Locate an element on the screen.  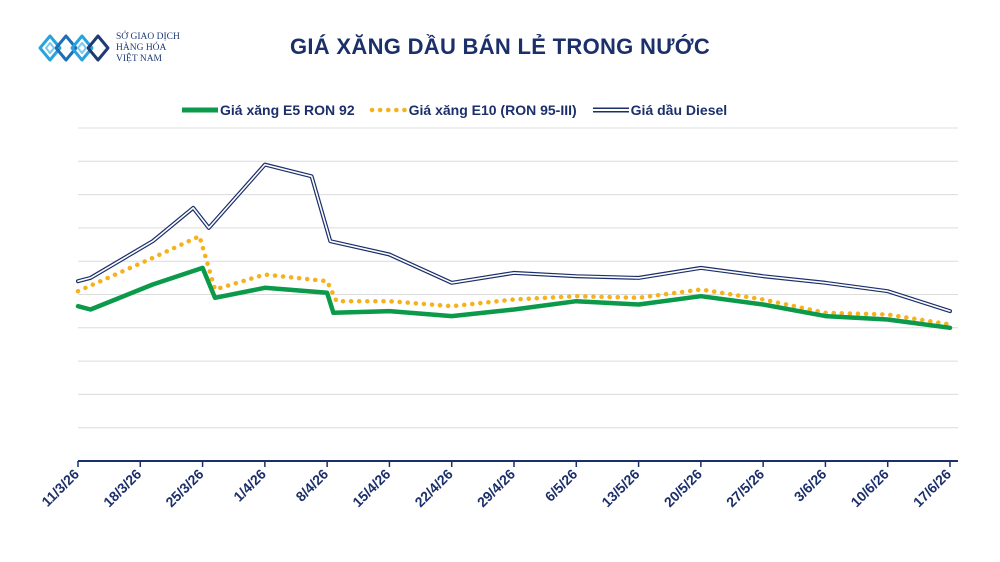
legend-item-e5: Giá xăng E5 RON 92 is located at coordinates (267, 110).